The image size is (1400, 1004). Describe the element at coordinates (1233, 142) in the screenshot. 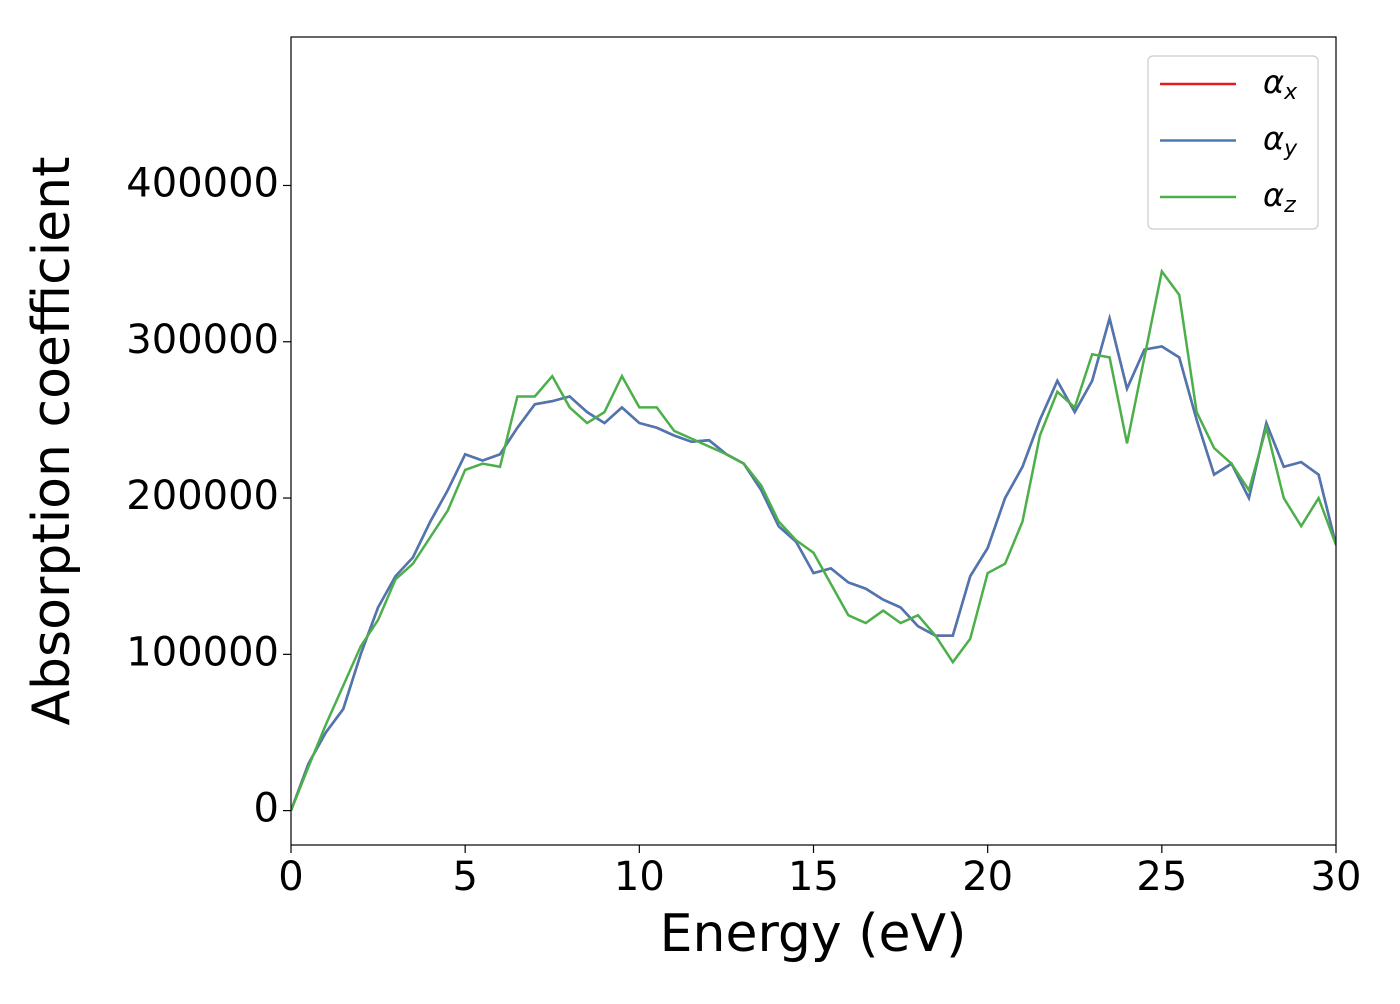

I see `legend-box` at that location.